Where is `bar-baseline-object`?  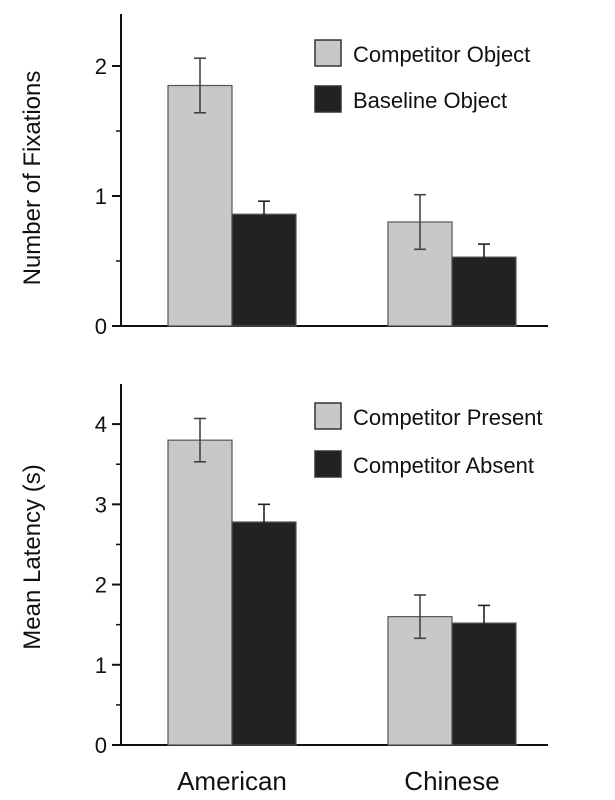 bar-baseline-object is located at coordinates (264, 270).